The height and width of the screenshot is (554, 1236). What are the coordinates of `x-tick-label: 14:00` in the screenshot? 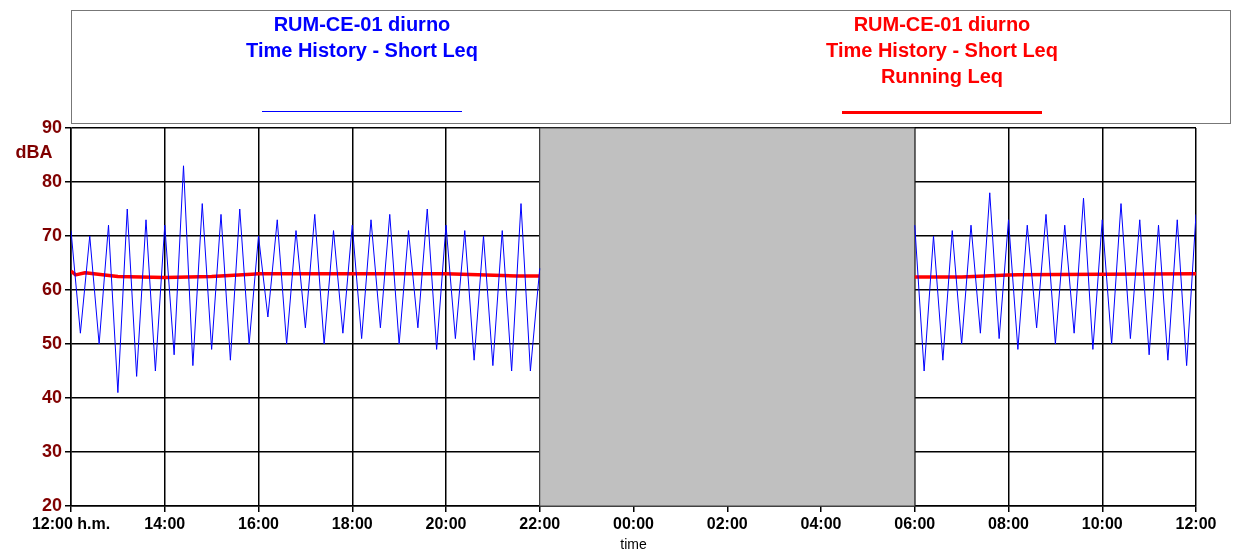 It's located at (165, 524).